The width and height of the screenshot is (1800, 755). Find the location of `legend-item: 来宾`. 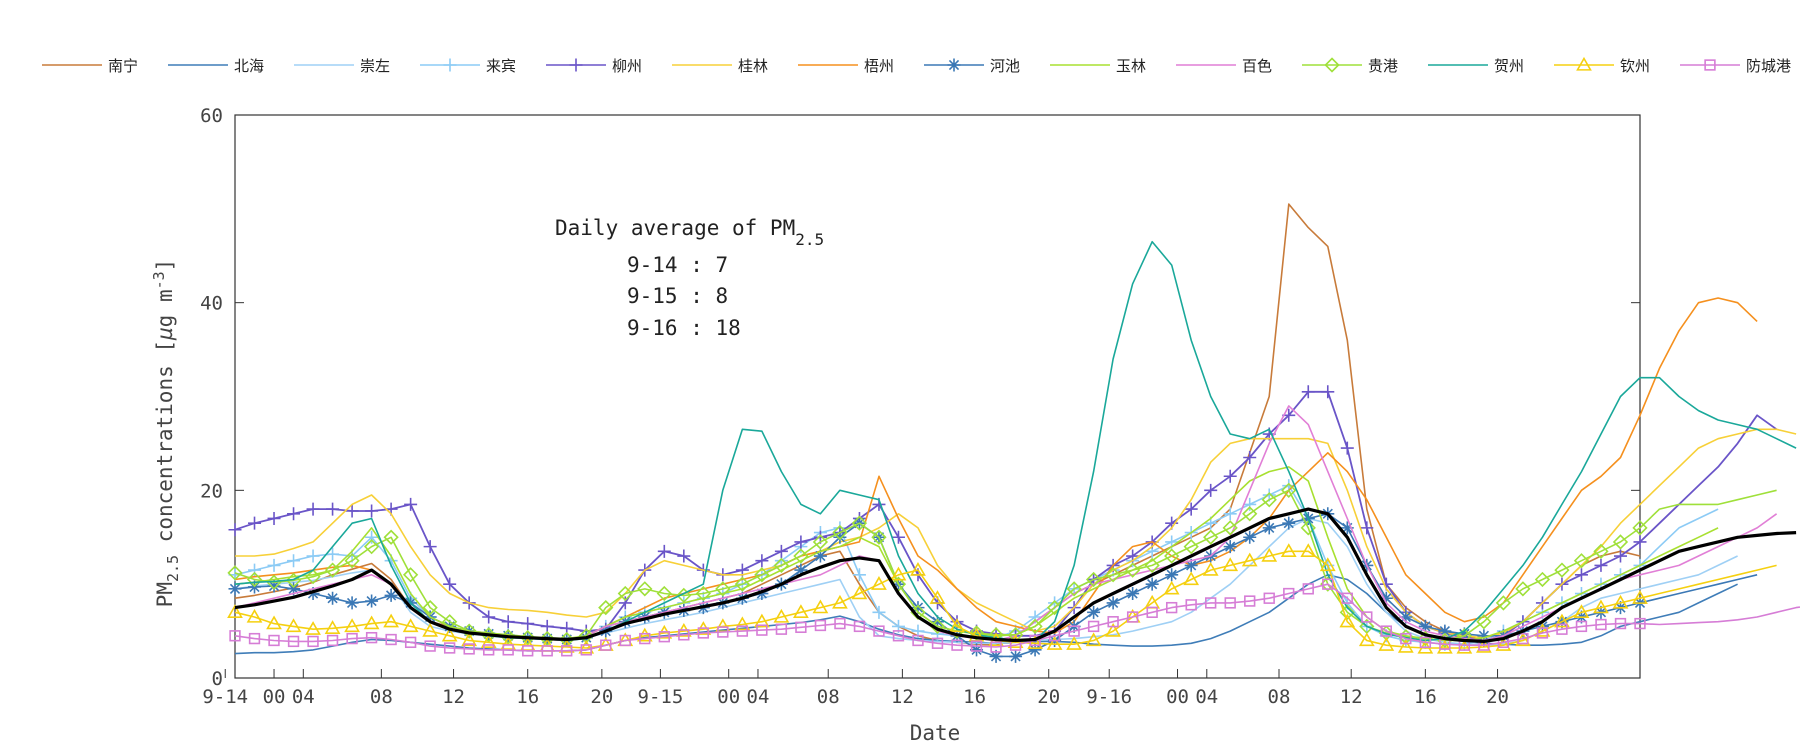

legend-item: 来宾 is located at coordinates (468, 66).